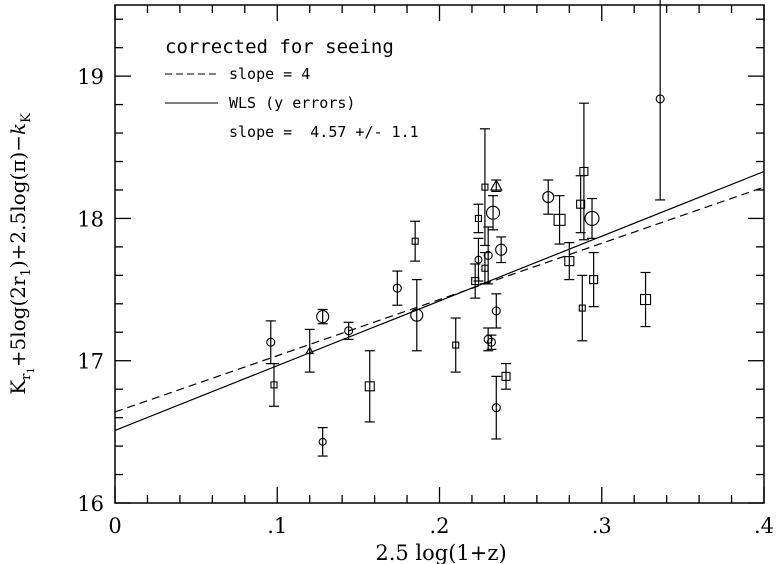  Describe the element at coordinates (21, 254) in the screenshot. I see `y-axis-label: Kr1+5log(2r1)+2.5log(π)−kK` at that location.